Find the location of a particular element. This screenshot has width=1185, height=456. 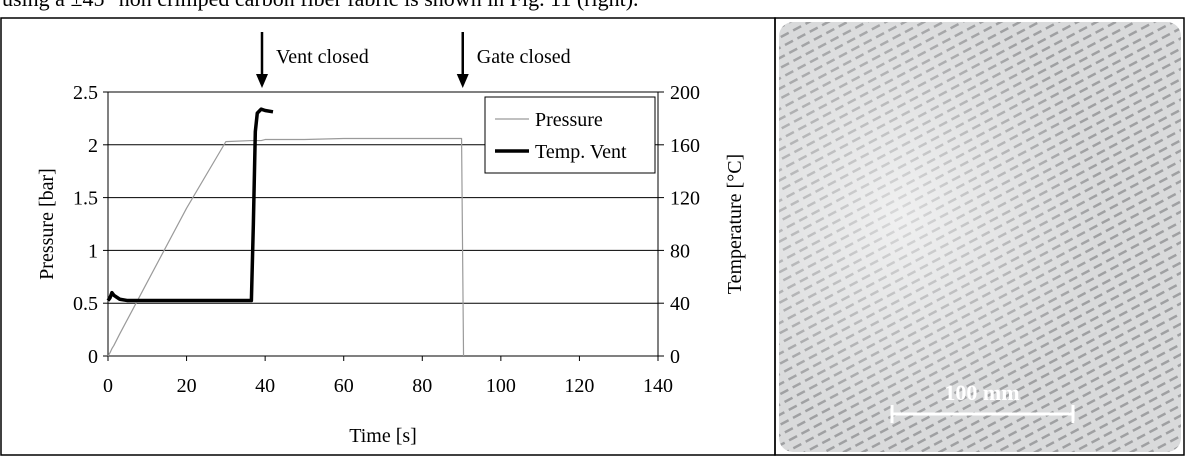

legend-box is located at coordinates (570, 135).